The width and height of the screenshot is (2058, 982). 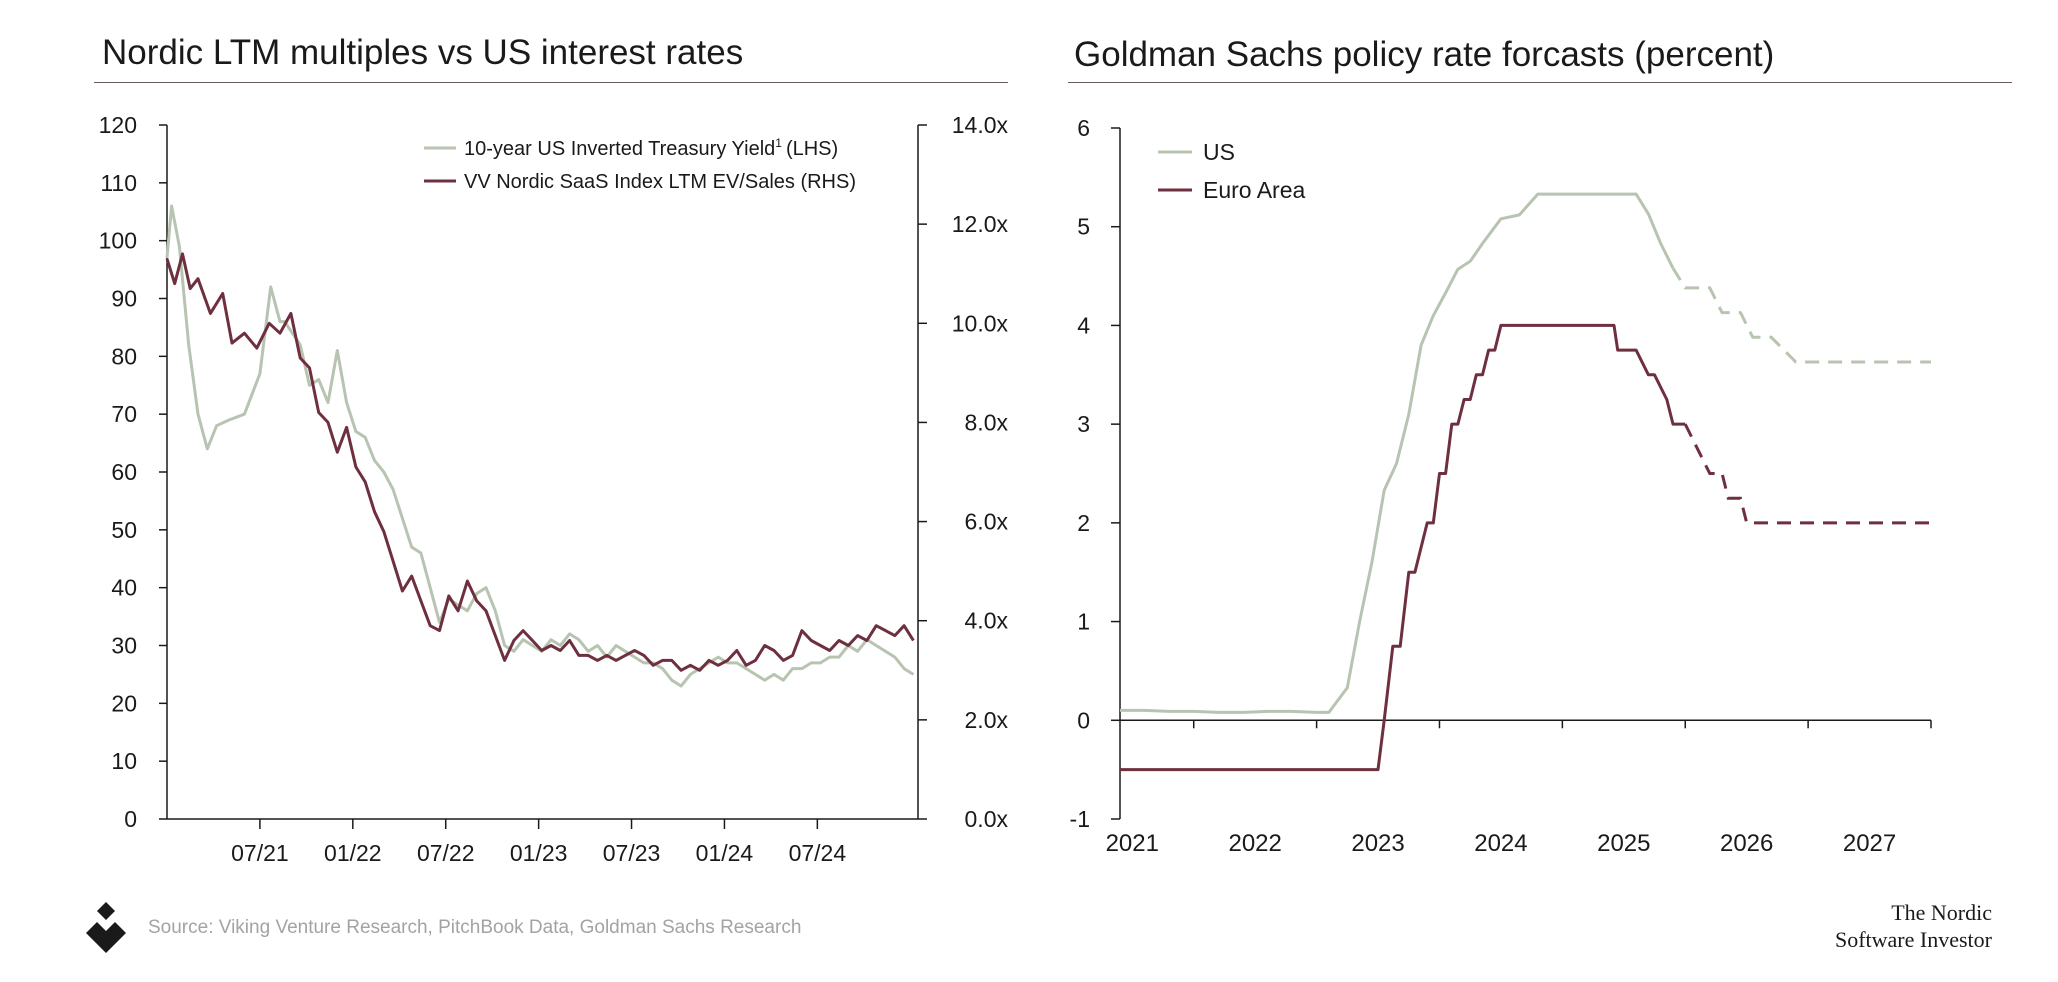 What do you see at coordinates (660, 182) in the screenshot?
I see `legend-label-nordic-saas: VV Nordic SaaS Index LTM EV/Sales (RHS)` at bounding box center [660, 182].